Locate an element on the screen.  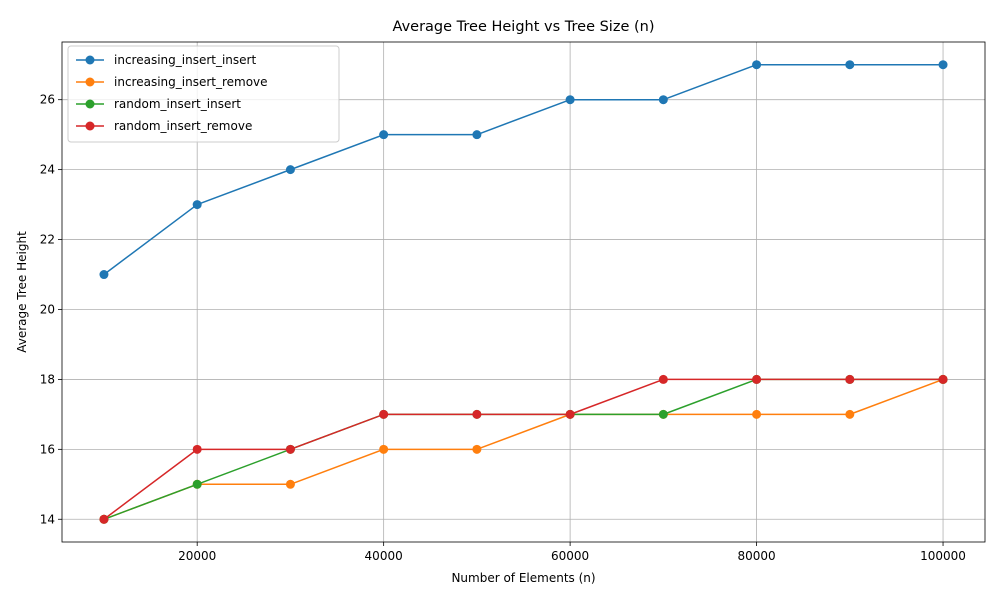
legend-item: random_insert_insert is located at coordinates (158, 104).